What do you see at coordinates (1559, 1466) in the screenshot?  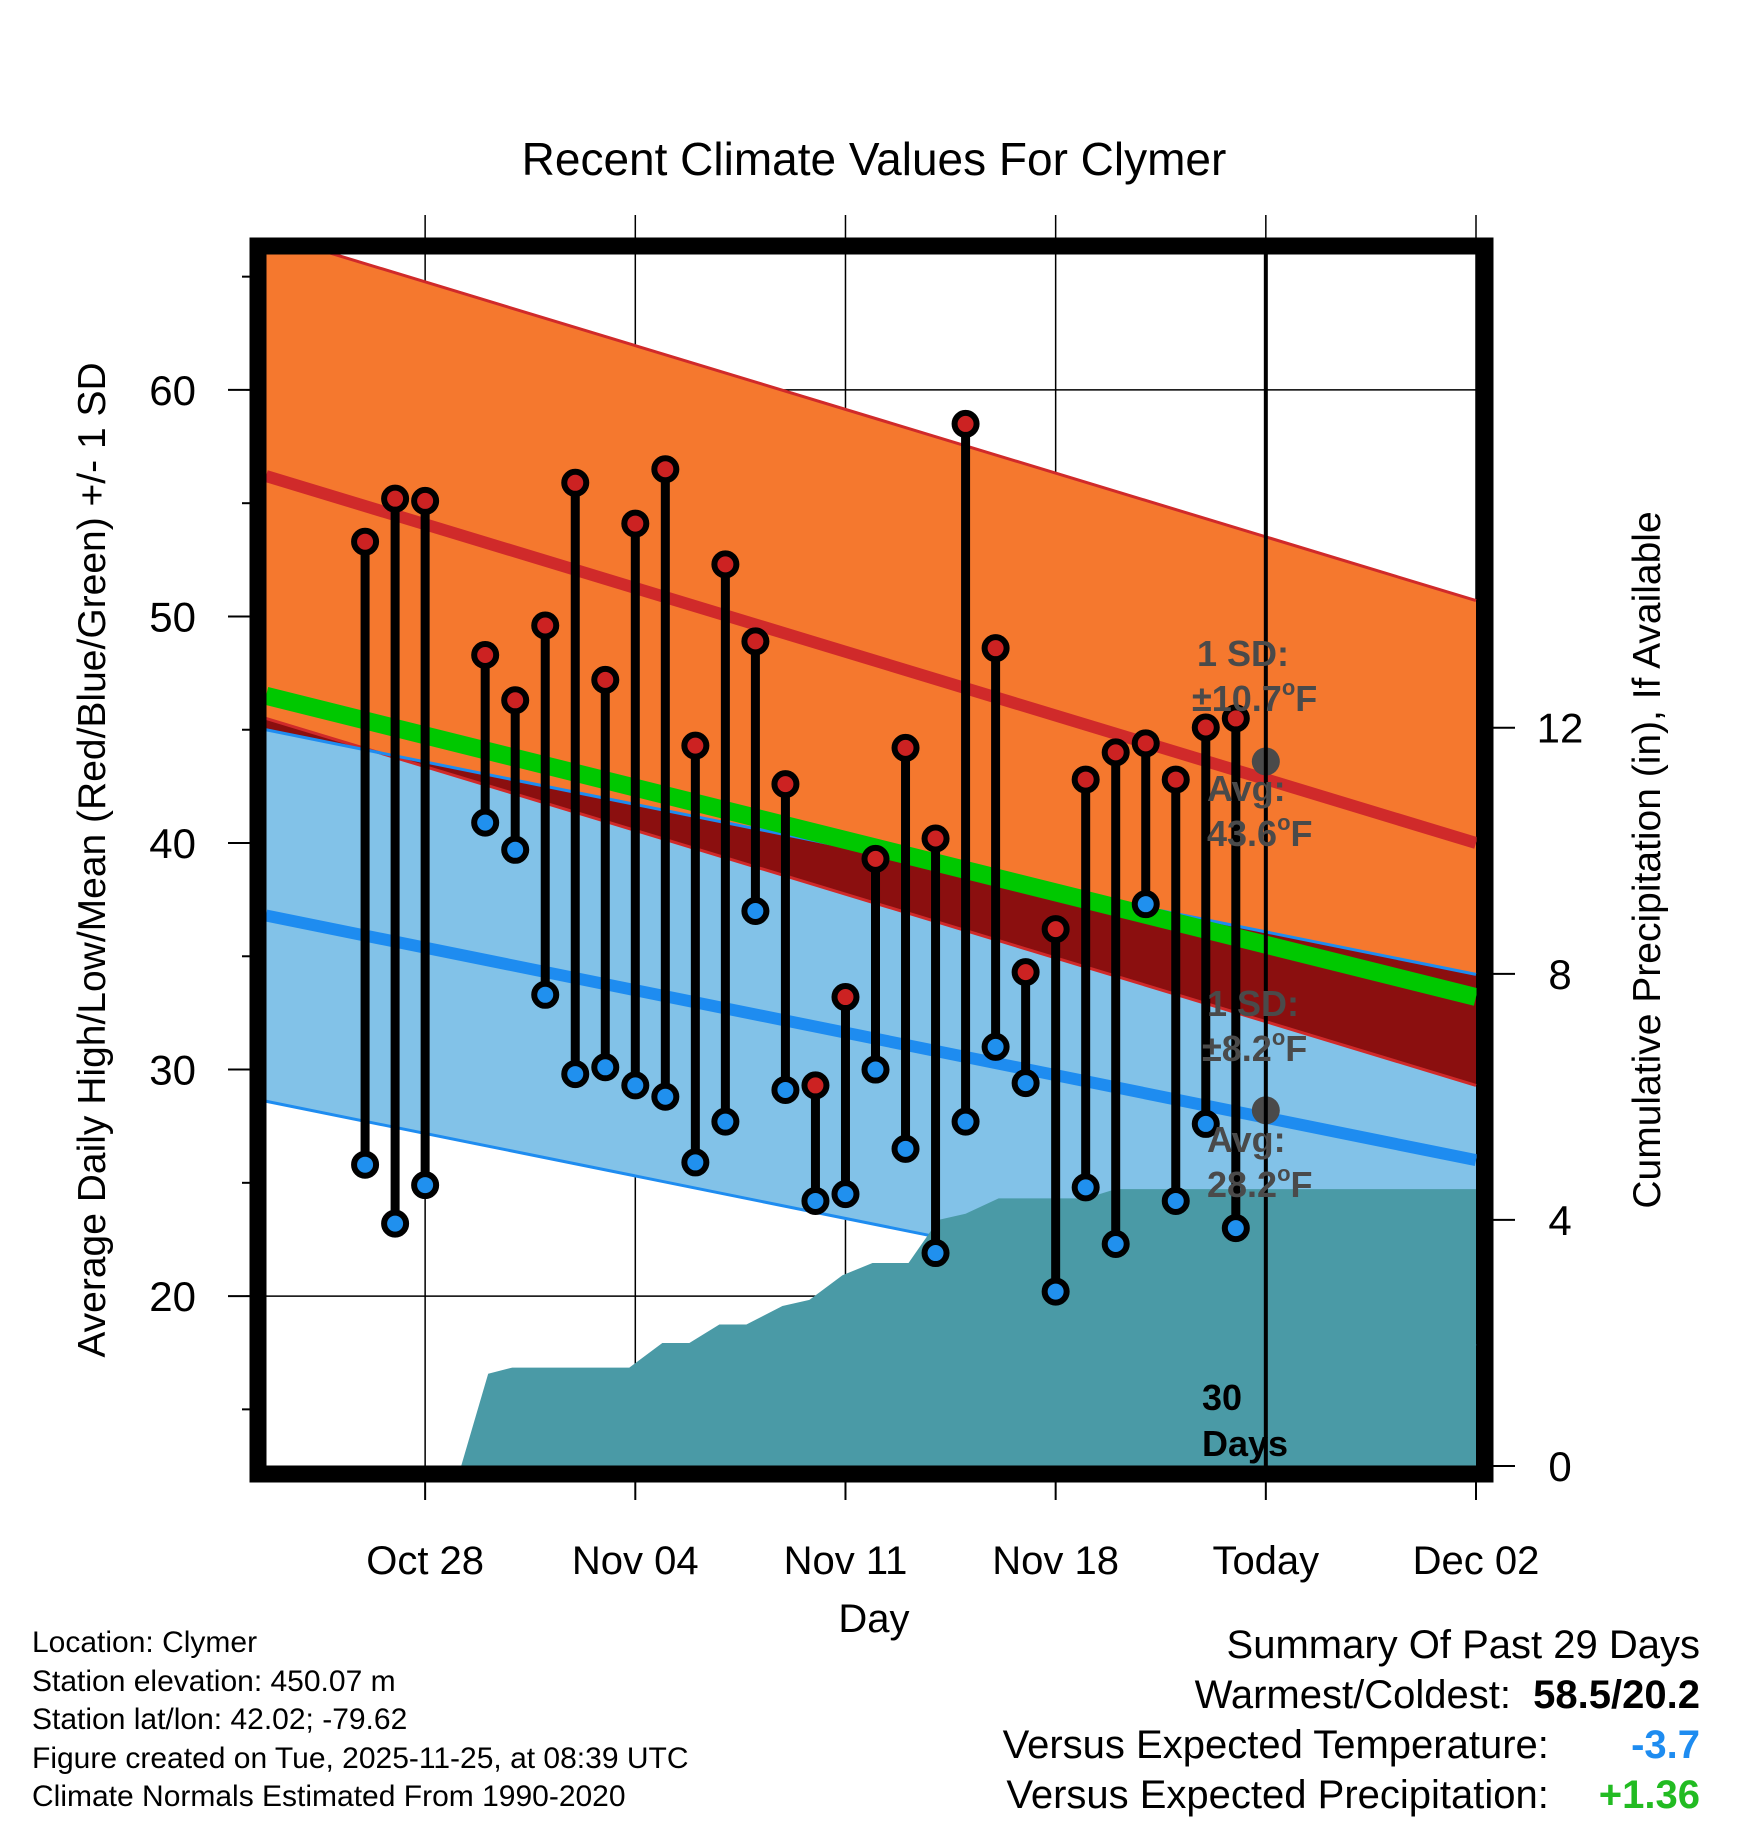 I see `y2-tick-label: 0` at bounding box center [1559, 1466].